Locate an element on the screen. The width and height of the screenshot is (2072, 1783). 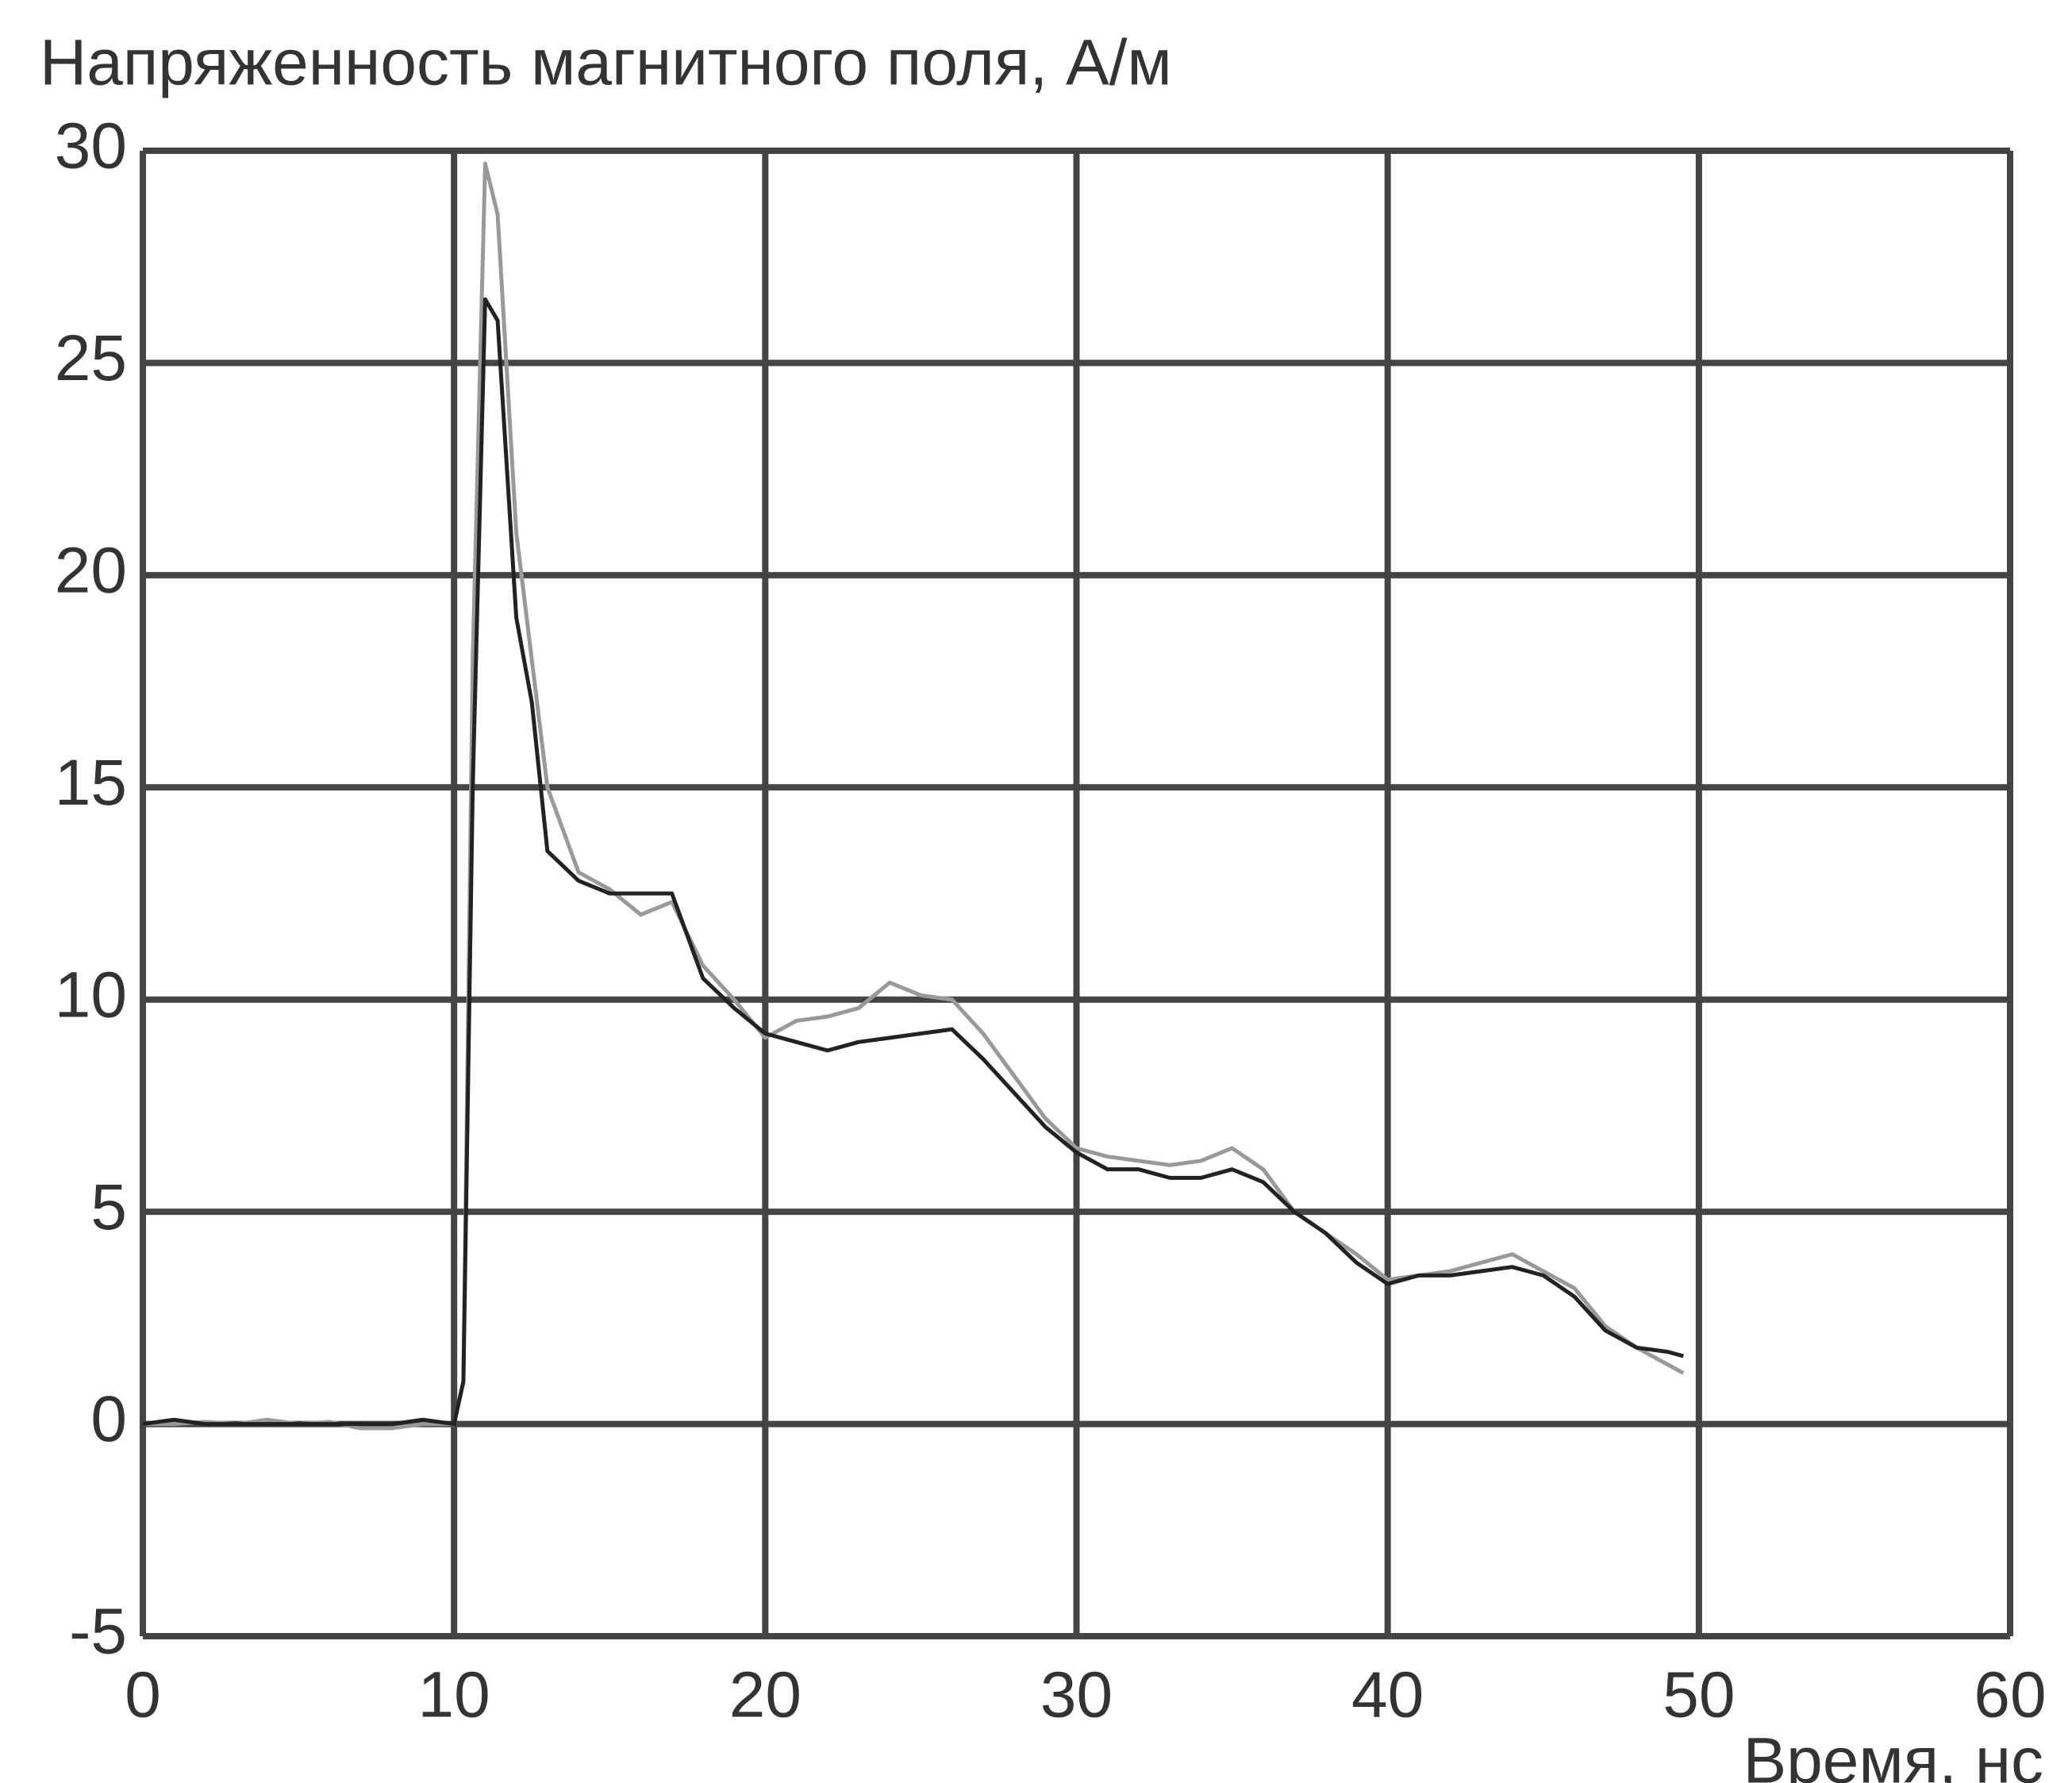
y-tick-label: -5 is located at coordinates (98, 1632).